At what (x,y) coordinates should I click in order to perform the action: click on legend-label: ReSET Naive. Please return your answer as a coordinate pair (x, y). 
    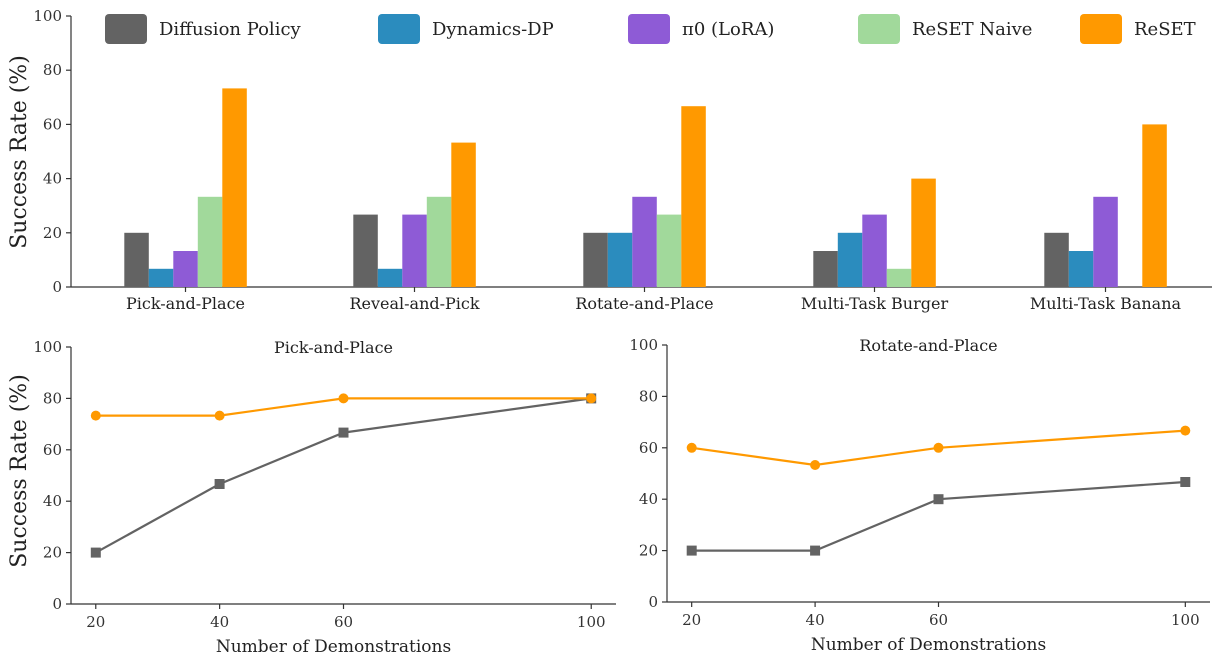
    Looking at the image, I should click on (972, 29).